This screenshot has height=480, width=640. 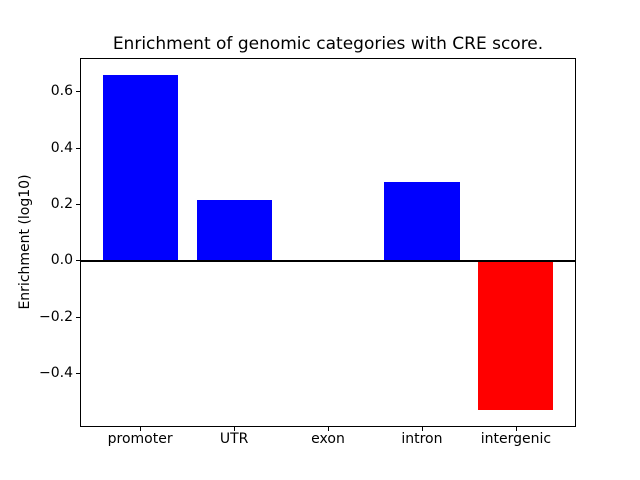 What do you see at coordinates (328, 439) in the screenshot?
I see `x-tick-label-exon: exon` at bounding box center [328, 439].